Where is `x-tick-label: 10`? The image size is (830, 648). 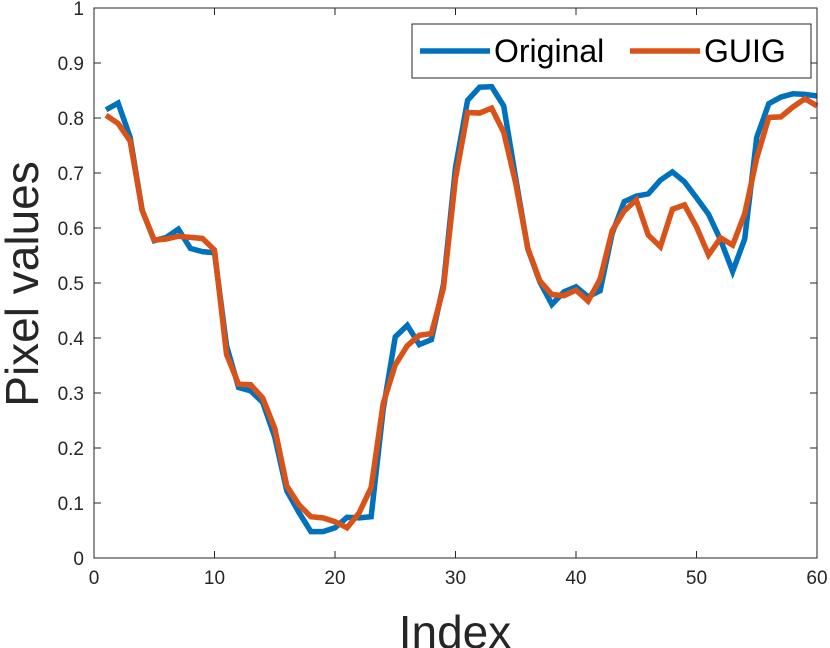 x-tick-label: 10 is located at coordinates (214, 578).